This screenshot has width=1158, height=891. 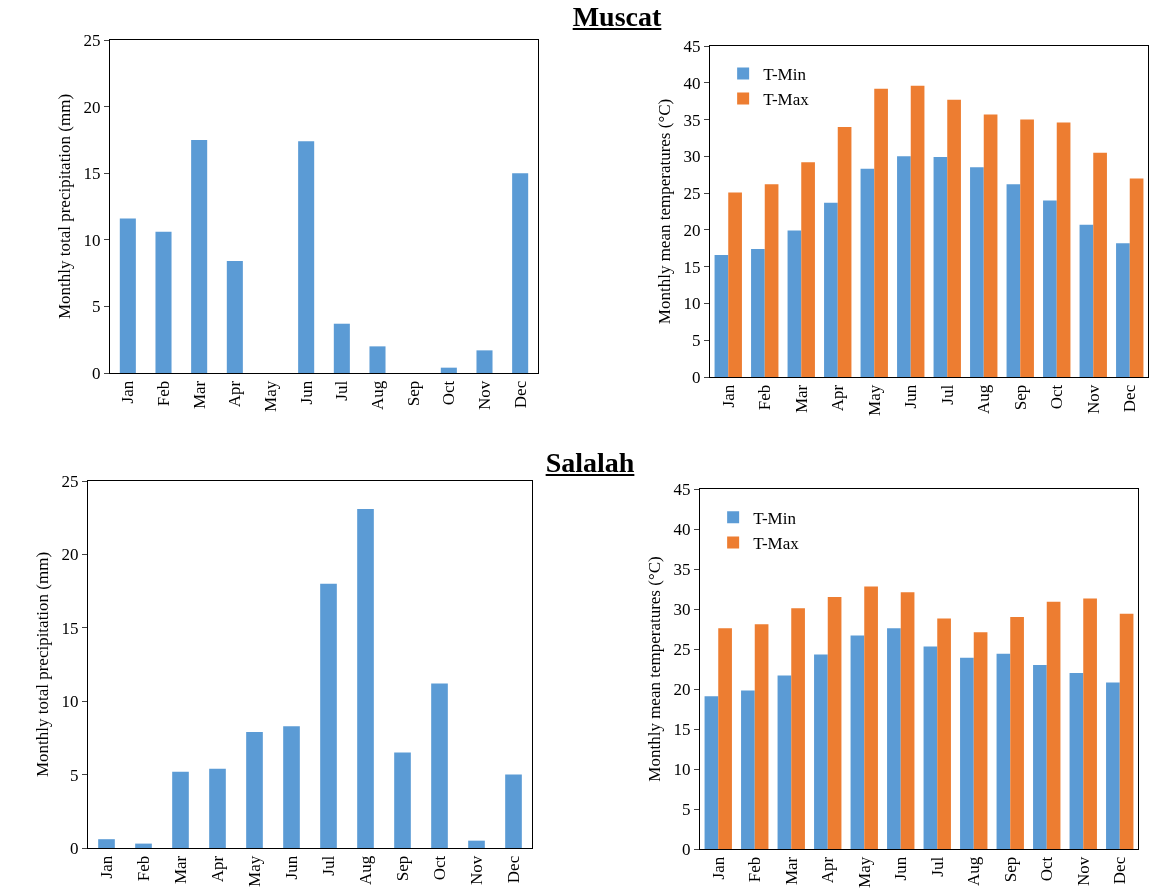 What do you see at coordinates (692, 83) in the screenshot?
I see `y-tick-label: 40` at bounding box center [692, 83].